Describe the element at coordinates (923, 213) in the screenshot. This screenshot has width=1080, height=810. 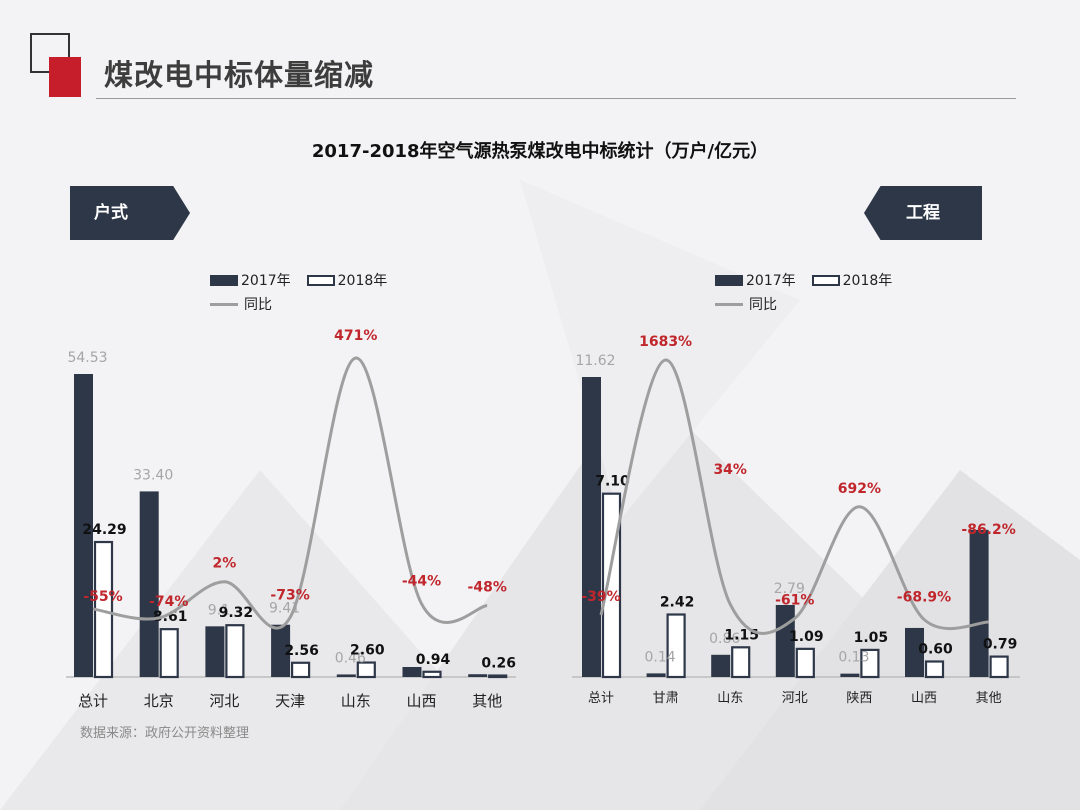
I see `tag-engineering: 工程` at that location.